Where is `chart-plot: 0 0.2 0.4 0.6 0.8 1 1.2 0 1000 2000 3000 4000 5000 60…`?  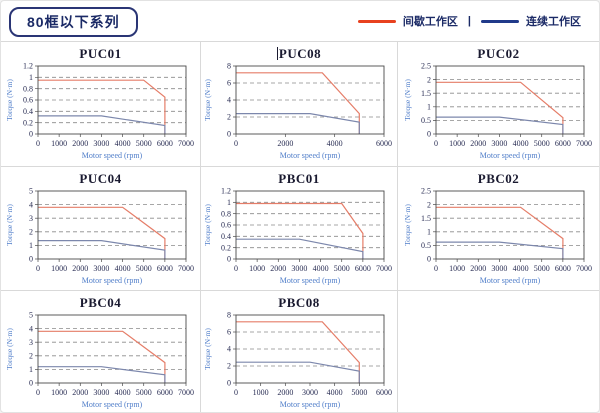 chart-plot: 0 0.2 0.4 0.6 0.8 1 1.2 0 1000 2000 3000 4000 5000 60… is located at coordinates (297, 236).